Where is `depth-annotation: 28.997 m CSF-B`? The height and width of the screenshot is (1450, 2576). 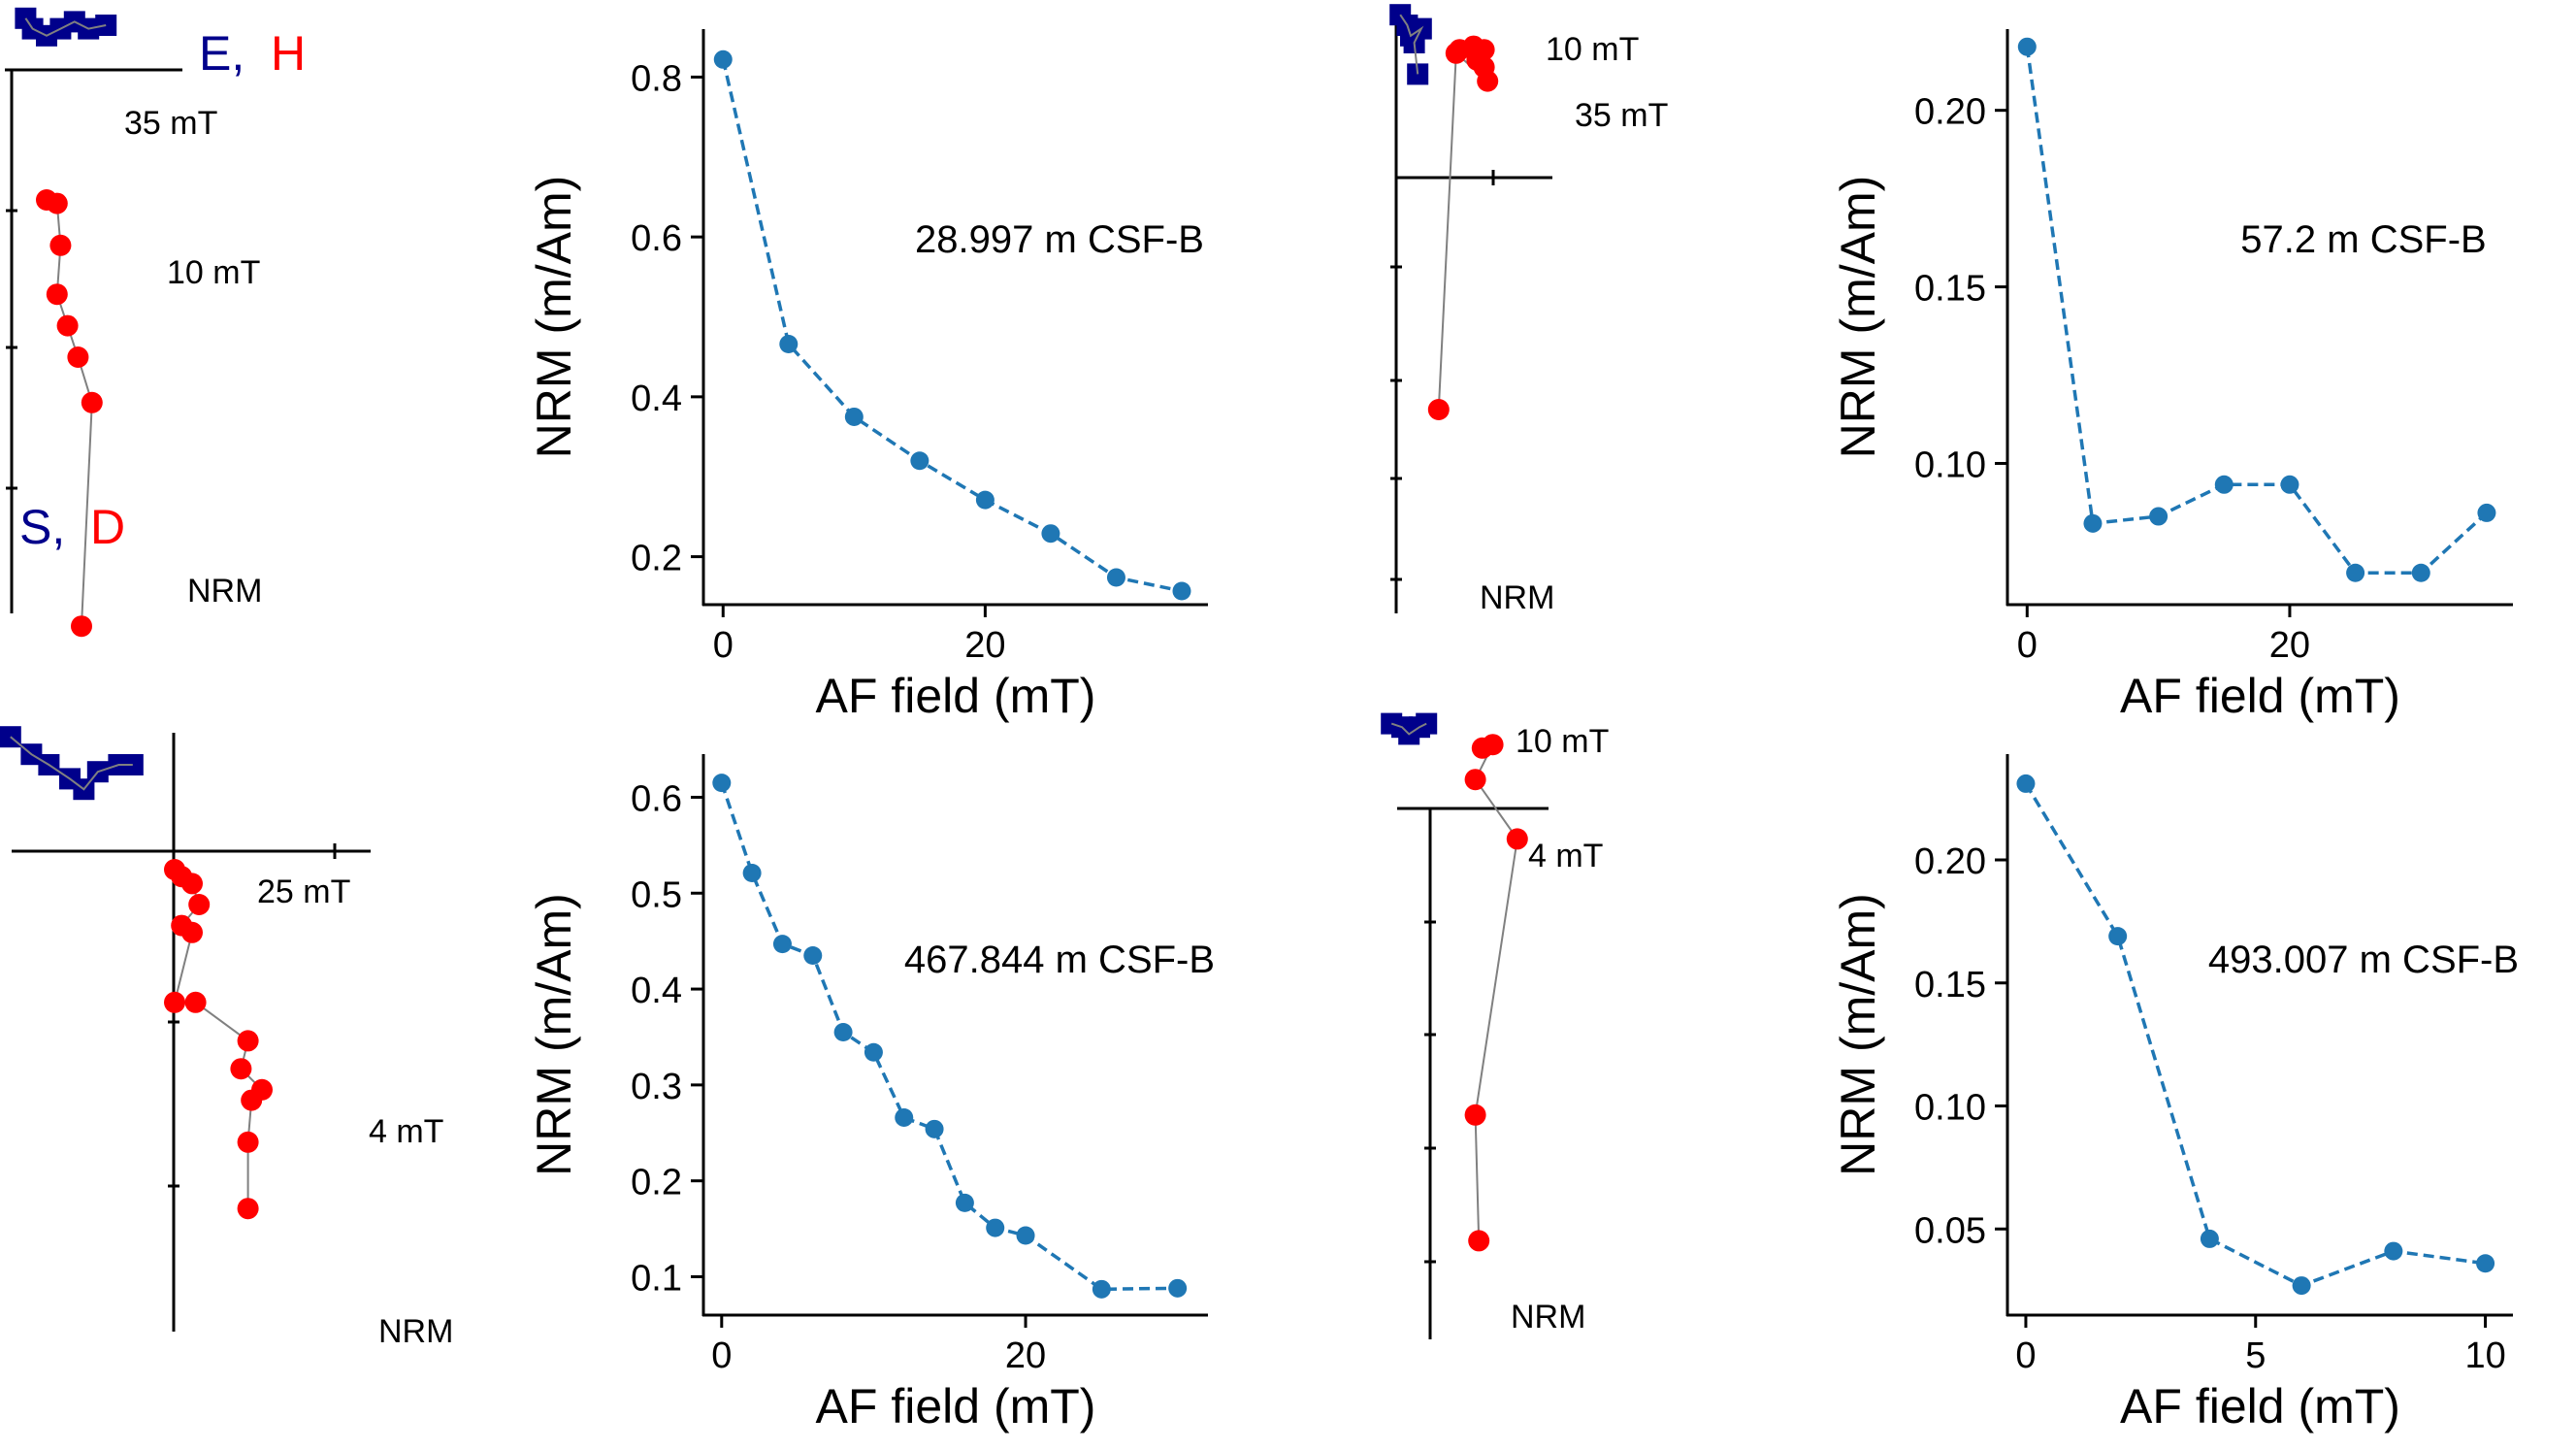
depth-annotation: 28.997 m CSF-B is located at coordinates (1059, 239).